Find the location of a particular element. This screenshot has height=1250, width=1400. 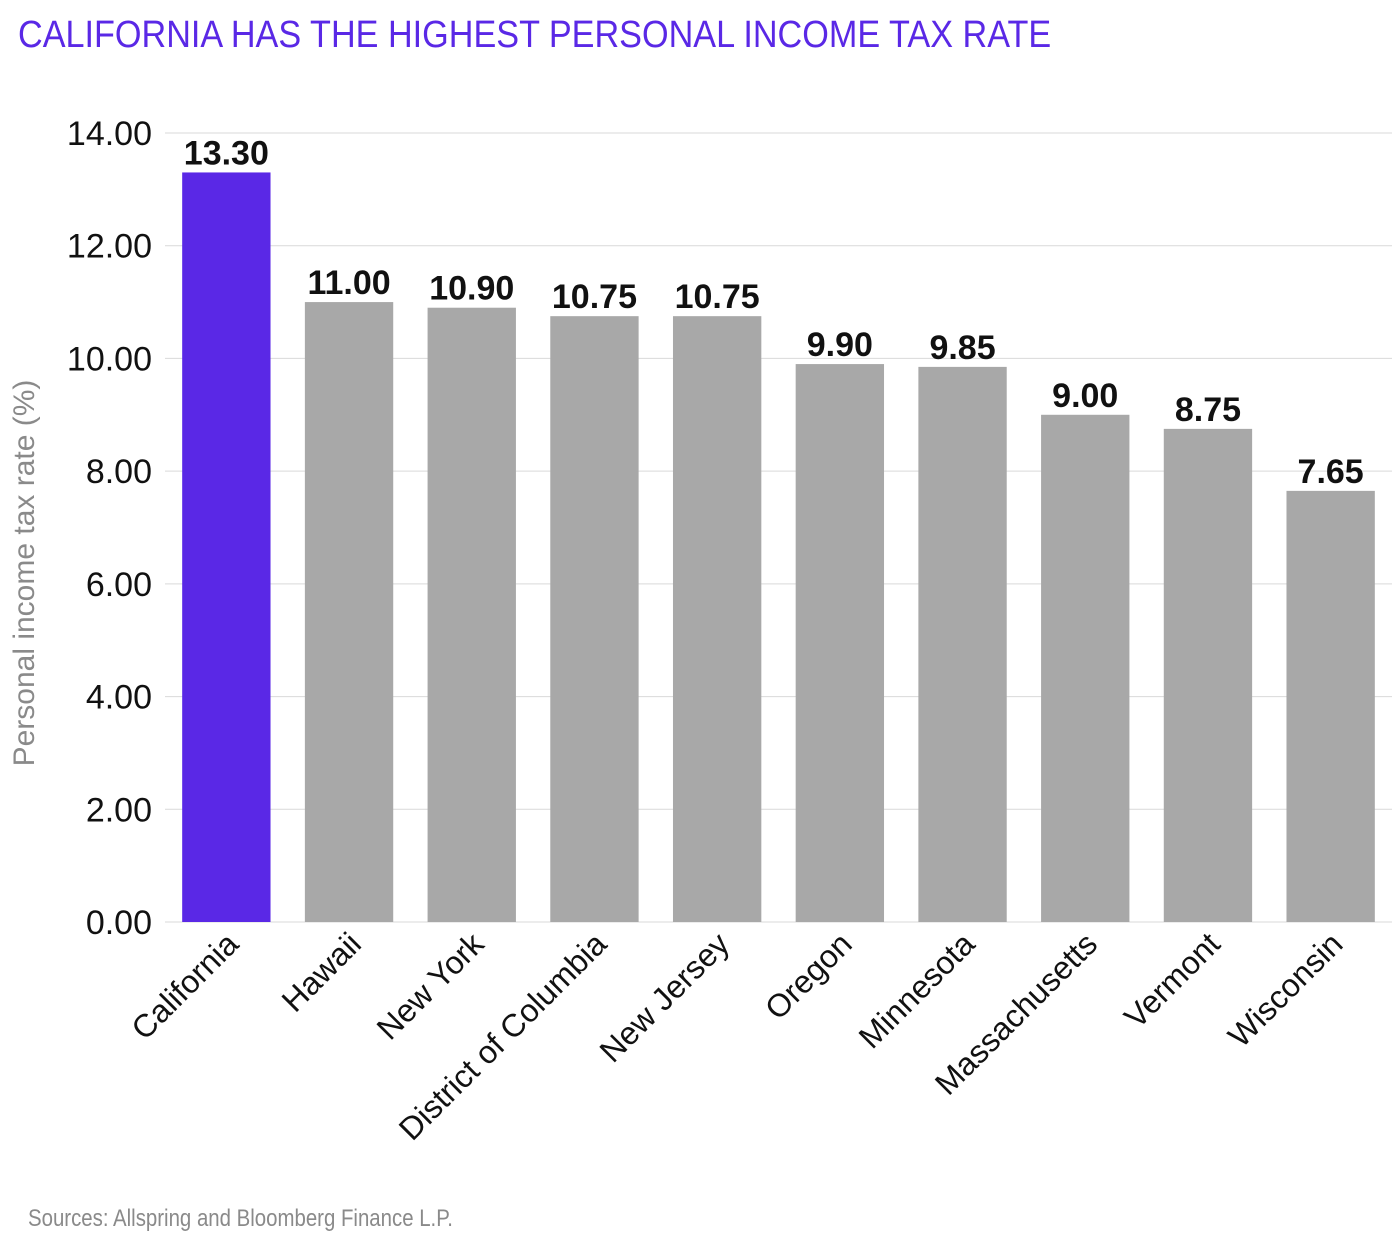

y-tick-label: 2.00 is located at coordinates (119, 810).